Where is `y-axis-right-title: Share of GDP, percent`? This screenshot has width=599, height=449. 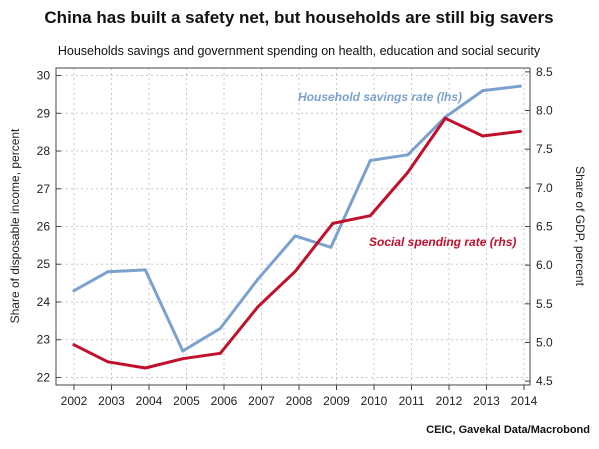 y-axis-right-title: Share of GDP, percent is located at coordinates (580, 226).